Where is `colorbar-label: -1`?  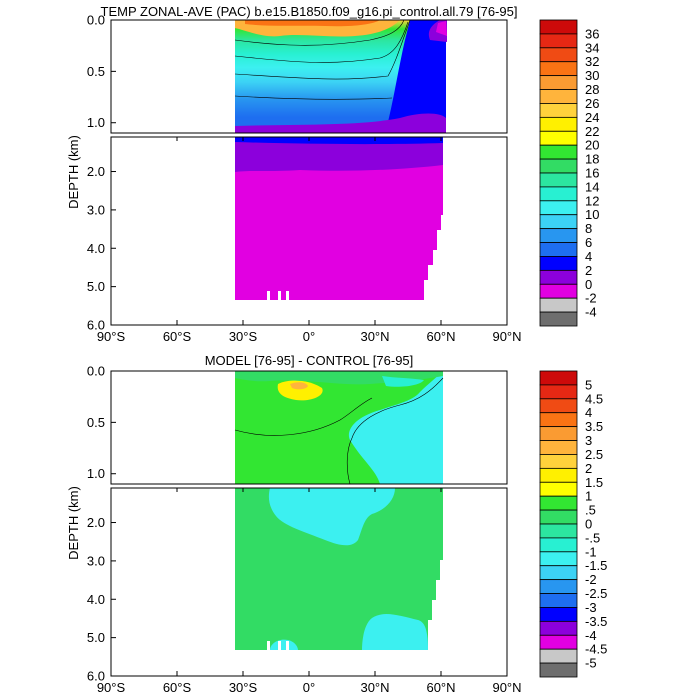
colorbar-label: -1 is located at coordinates (591, 551).